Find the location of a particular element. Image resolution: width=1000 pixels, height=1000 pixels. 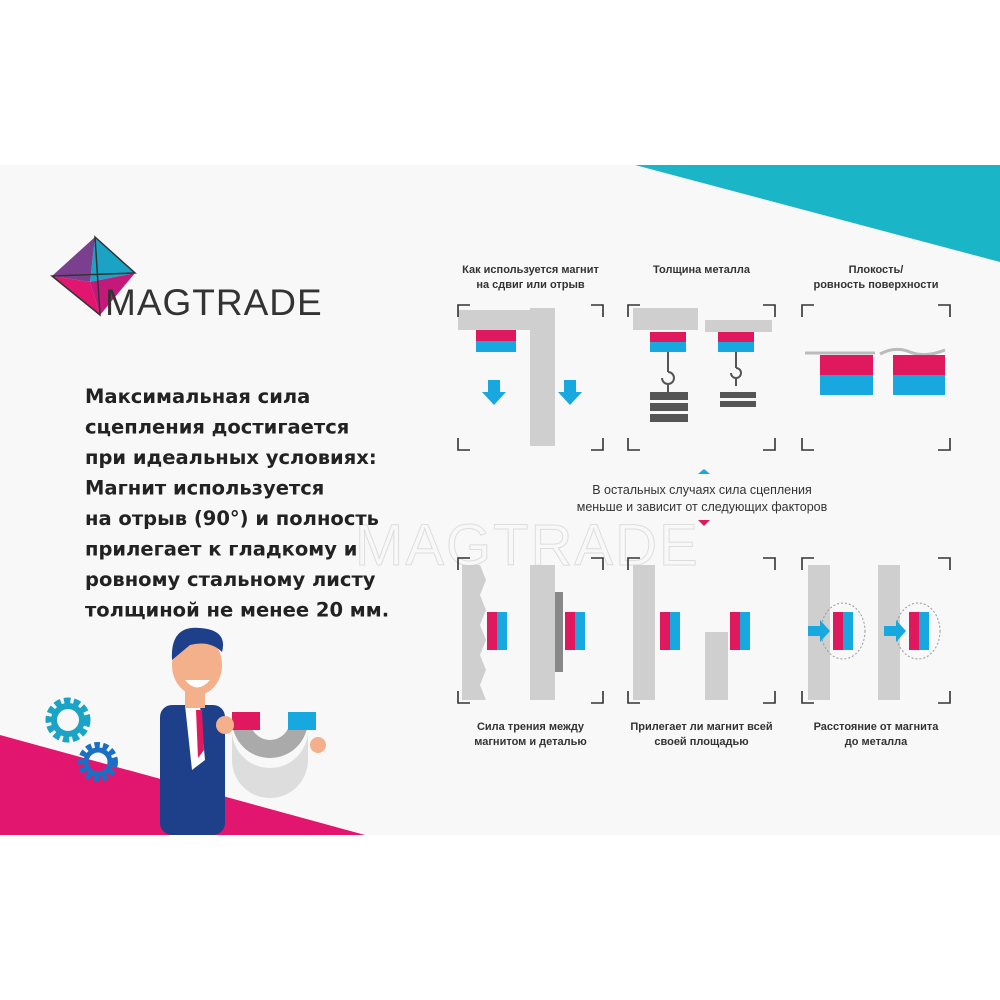

panel-caption: Сила трения между is located at coordinates (531, 727).